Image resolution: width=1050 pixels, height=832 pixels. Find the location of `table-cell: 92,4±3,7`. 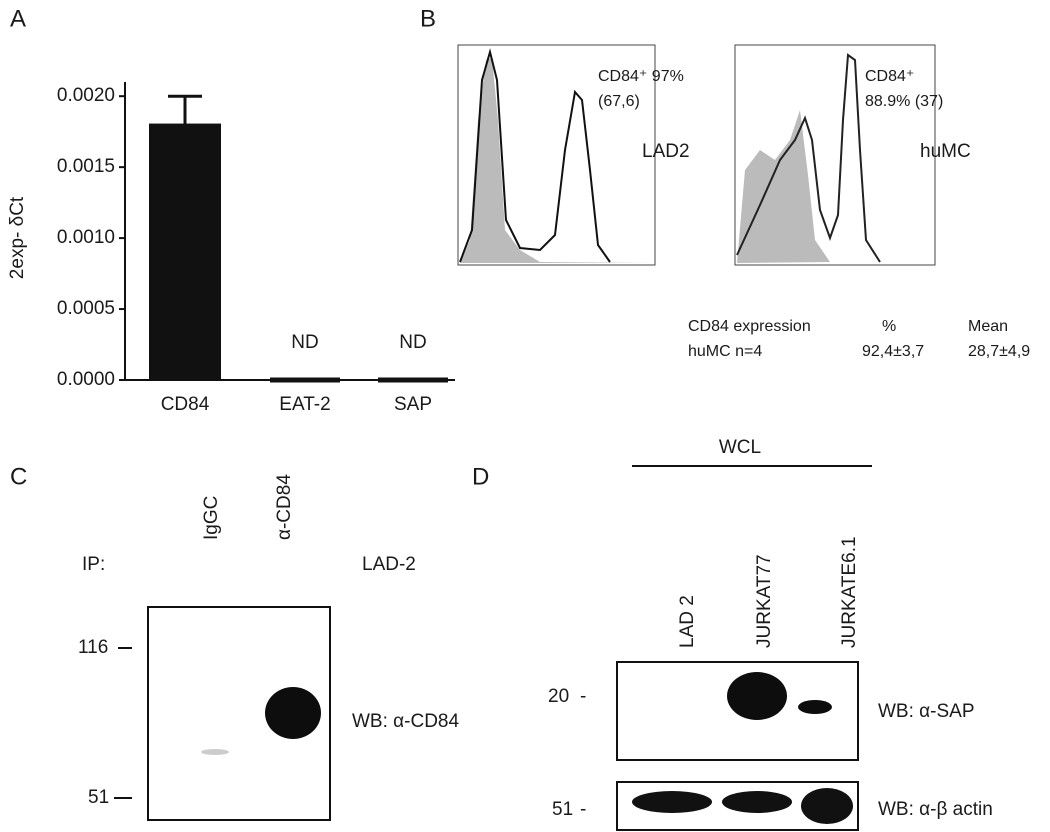

table-cell: 92,4±3,7 is located at coordinates (893, 351).